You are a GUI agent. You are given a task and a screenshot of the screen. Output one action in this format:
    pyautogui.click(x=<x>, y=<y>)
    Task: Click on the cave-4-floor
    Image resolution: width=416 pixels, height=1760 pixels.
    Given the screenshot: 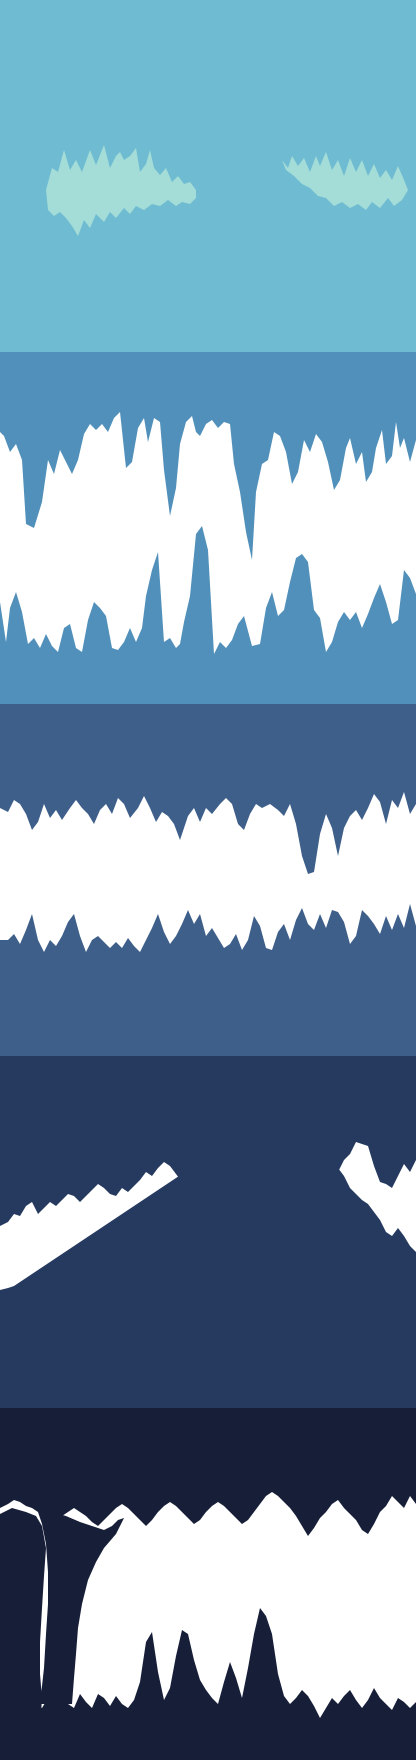 What is the action you would take?
    pyautogui.click(x=208, y=1684)
    